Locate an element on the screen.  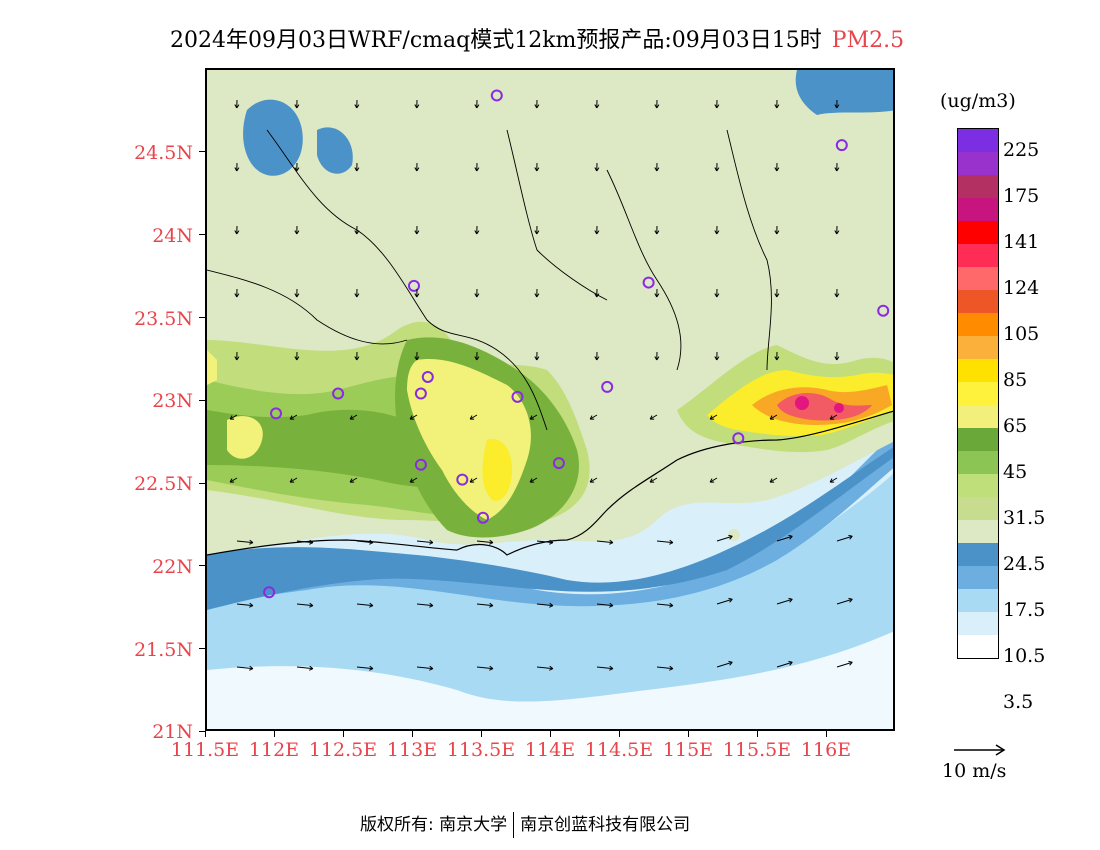
lon-label-114E: 114E is located at coordinates (550, 750).